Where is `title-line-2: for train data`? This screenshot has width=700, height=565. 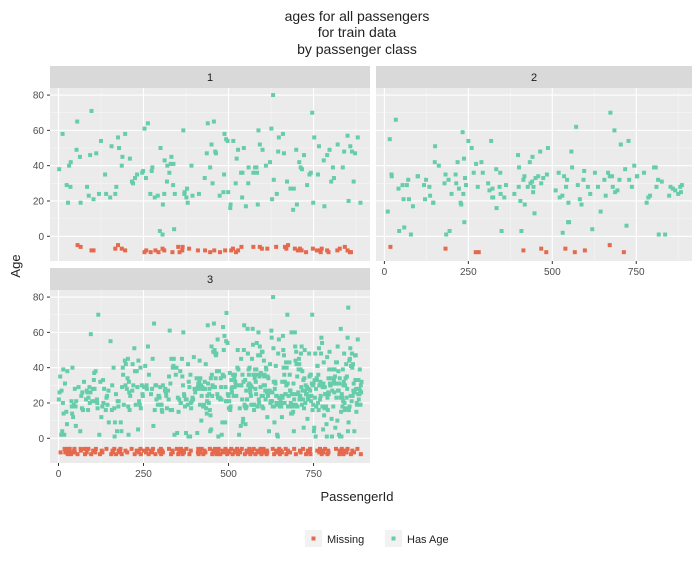 title-line-2: for train data is located at coordinates (357, 32).